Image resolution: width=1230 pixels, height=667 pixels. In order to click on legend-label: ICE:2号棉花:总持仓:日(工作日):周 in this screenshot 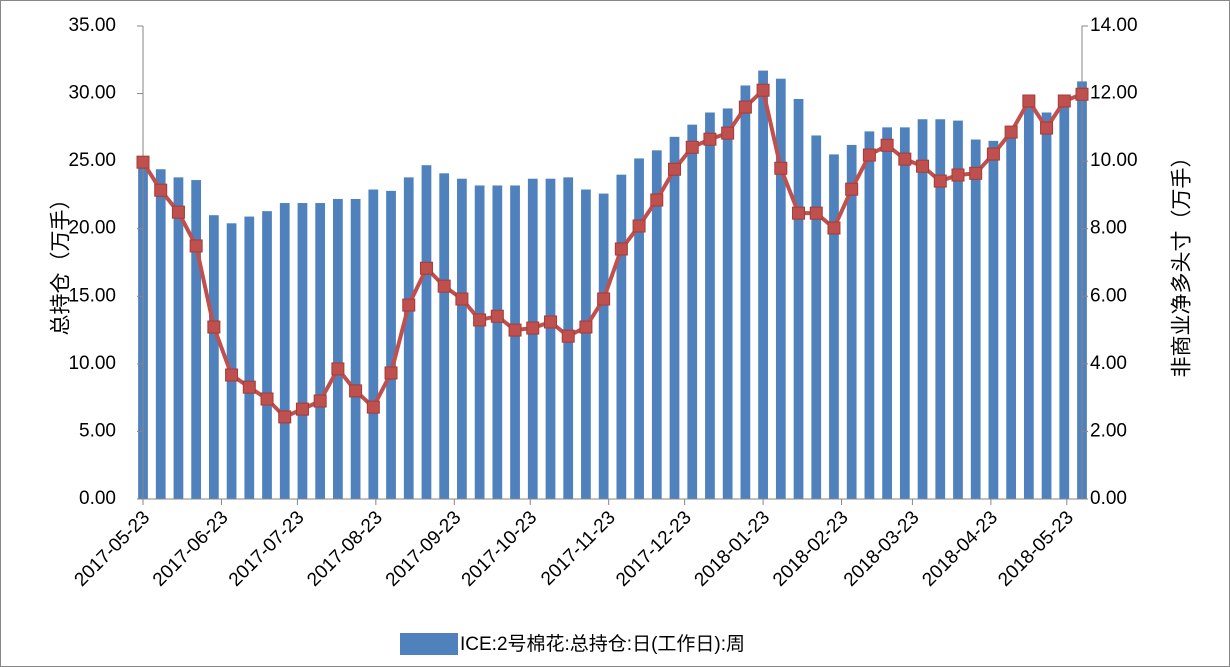, I will do `click(602, 644)`.